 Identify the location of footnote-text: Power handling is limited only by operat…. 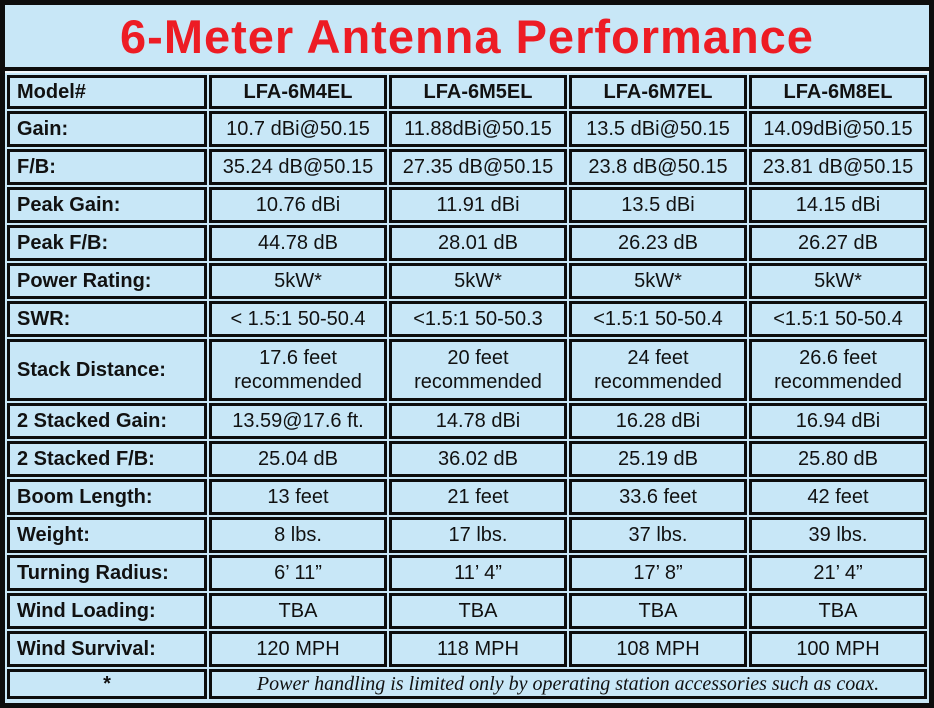
(568, 684).